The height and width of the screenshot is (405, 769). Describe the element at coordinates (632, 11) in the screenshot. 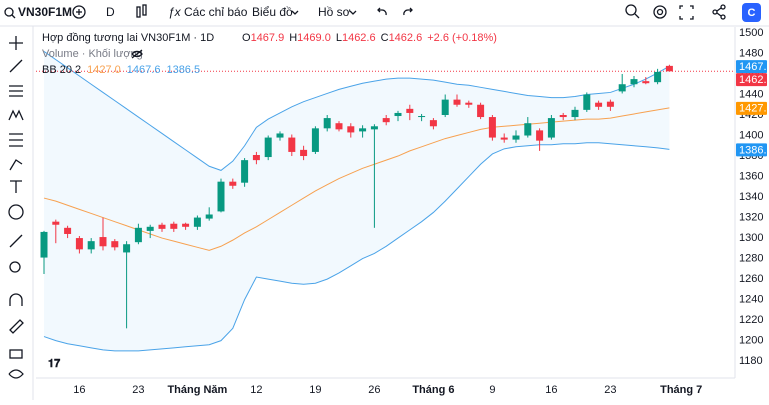

I see `search-button` at that location.